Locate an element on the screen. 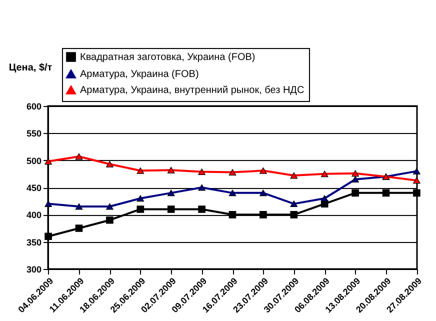 This screenshot has width=436, height=321. legend-label: Арматура, Украина, внутренний рынок, без НДС is located at coordinates (192, 90).